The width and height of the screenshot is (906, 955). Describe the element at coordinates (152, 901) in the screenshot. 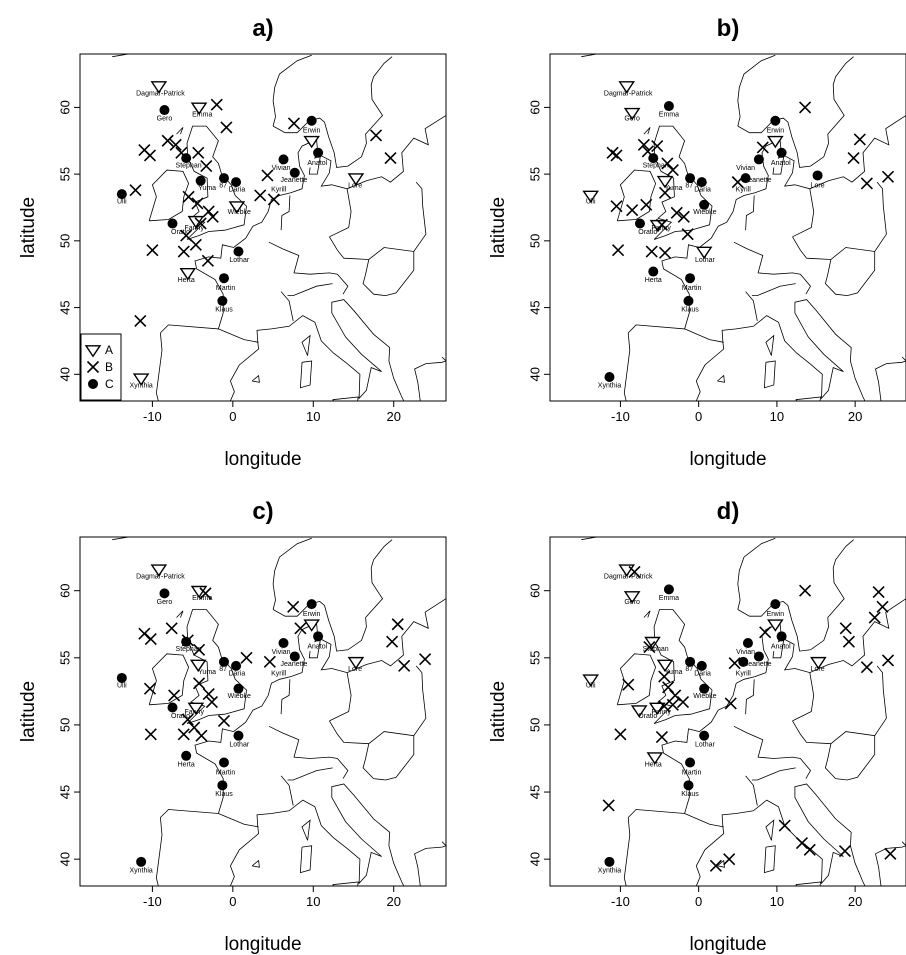

I see `x-tick-label: -10` at that location.